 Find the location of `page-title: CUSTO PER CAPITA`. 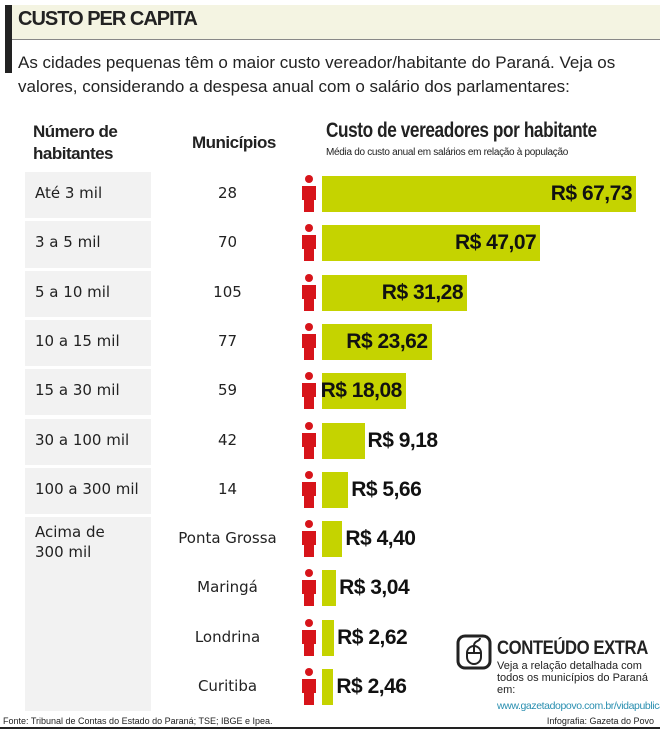

page-title: CUSTO PER CAPITA is located at coordinates (108, 19).